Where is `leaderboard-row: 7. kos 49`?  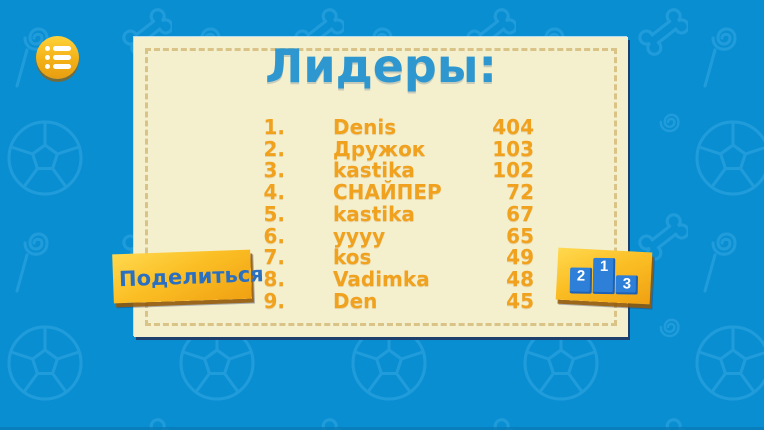 leaderboard-row: 7. kos 49 is located at coordinates (389, 258).